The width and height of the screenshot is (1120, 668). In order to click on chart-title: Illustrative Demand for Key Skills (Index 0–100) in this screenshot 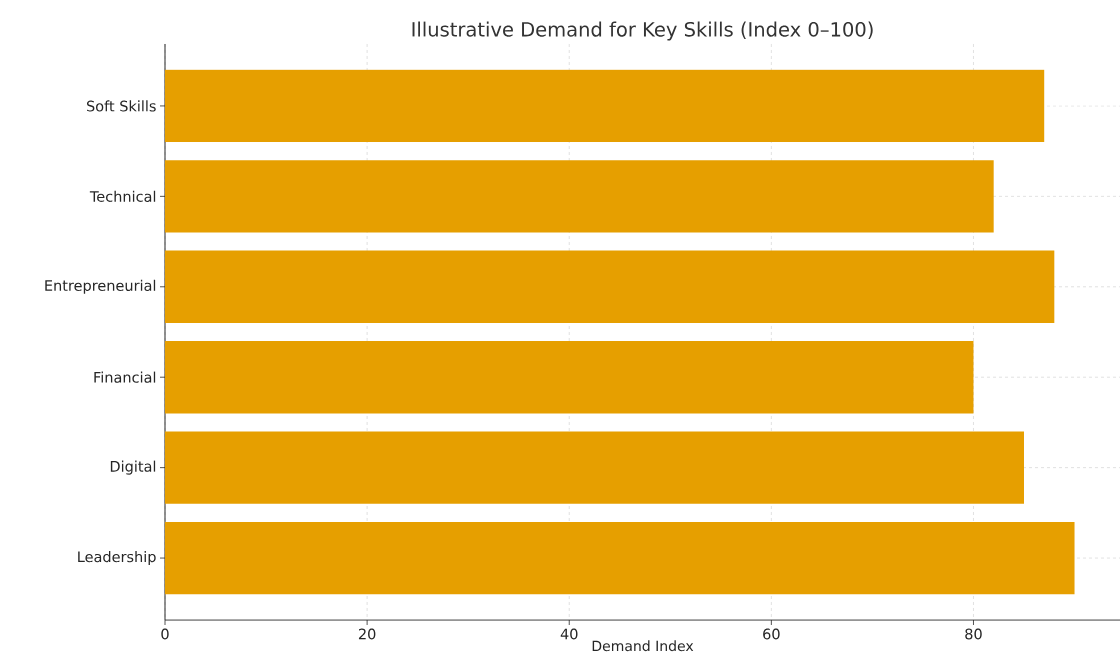, I will do `click(642, 31)`.